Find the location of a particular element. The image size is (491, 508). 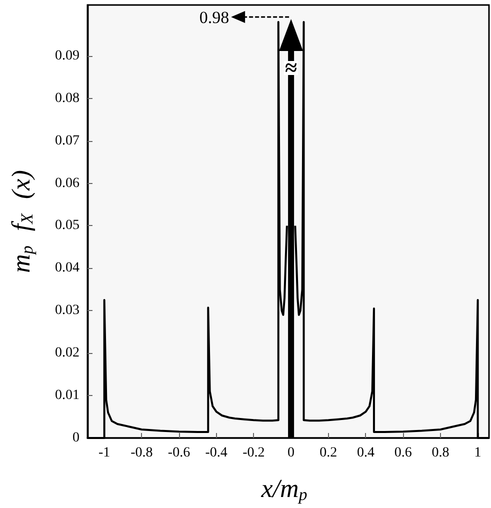

x-tick-label: -0.4 is located at coordinates (216, 453).